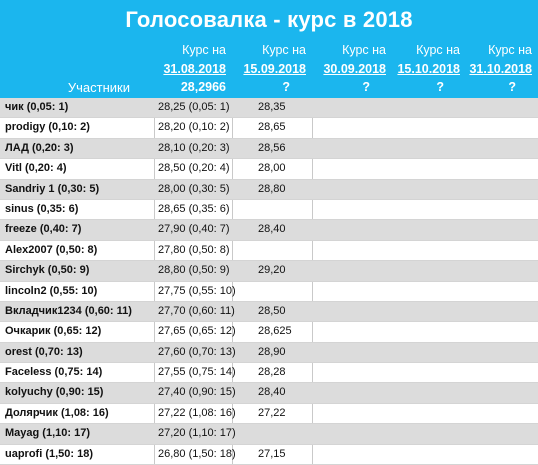 The image size is (538, 465). What do you see at coordinates (197, 351) in the screenshot?
I see `forecast-31-08: 27,60 (0,70: 13)` at bounding box center [197, 351].